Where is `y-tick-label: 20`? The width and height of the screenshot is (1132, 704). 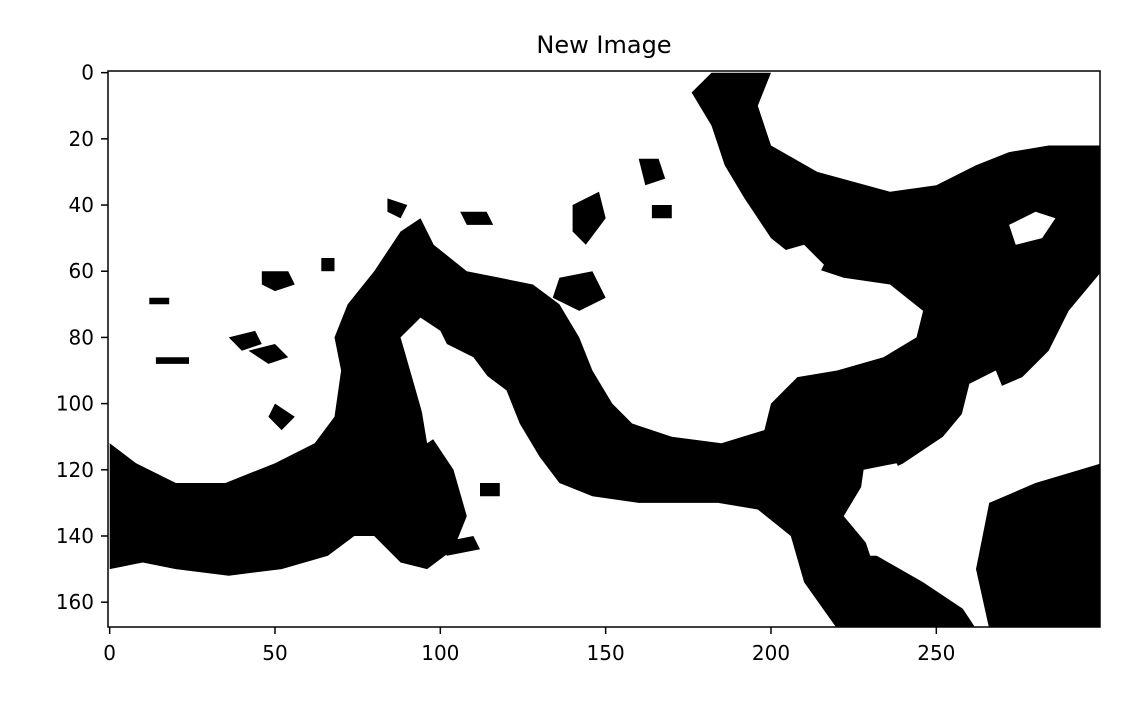 y-tick-label: 20 is located at coordinates (81, 139).